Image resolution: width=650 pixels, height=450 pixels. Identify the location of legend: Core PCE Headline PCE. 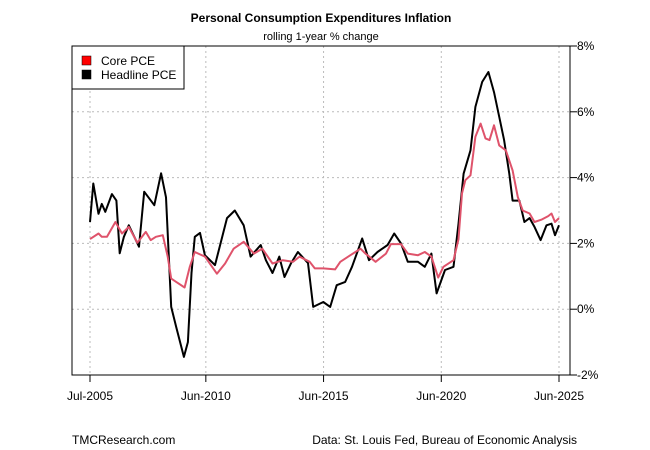
(128, 67).